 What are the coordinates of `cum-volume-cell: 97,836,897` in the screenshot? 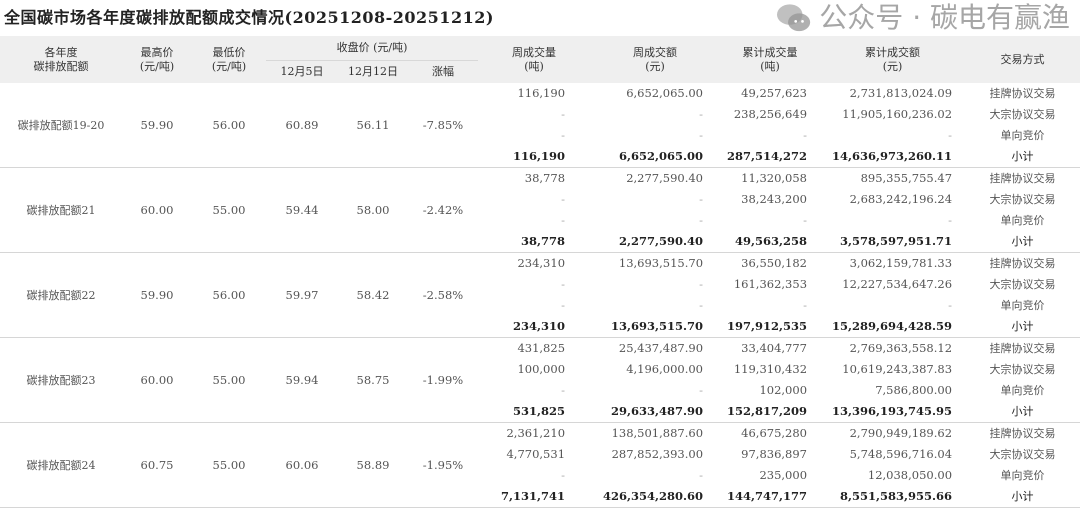 It's located at (774, 454).